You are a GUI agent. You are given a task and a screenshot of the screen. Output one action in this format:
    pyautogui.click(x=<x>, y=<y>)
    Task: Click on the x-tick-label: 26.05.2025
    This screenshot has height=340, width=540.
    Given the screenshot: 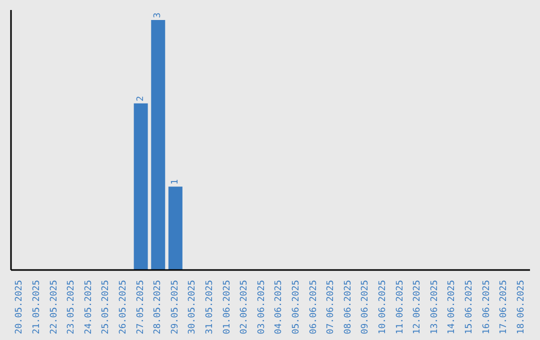 What is the action you would take?
    pyautogui.click(x=123, y=307)
    